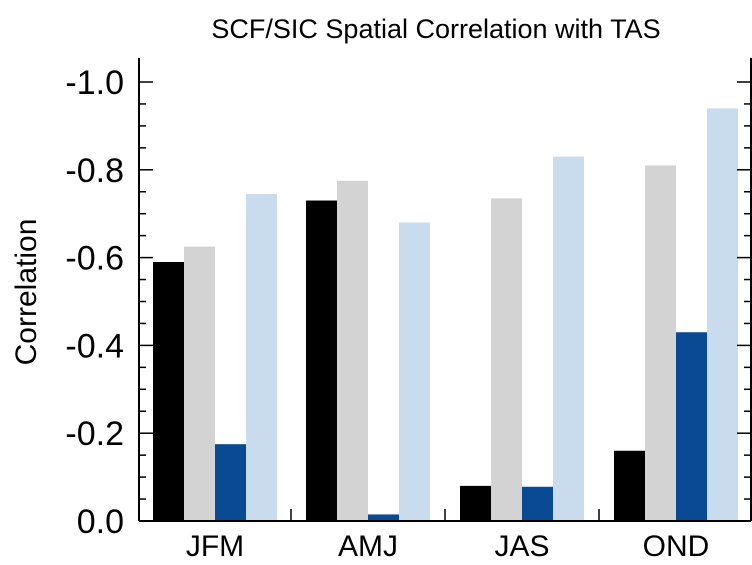  I want to click on x-tick-label-jas: JAS, so click(521, 546).